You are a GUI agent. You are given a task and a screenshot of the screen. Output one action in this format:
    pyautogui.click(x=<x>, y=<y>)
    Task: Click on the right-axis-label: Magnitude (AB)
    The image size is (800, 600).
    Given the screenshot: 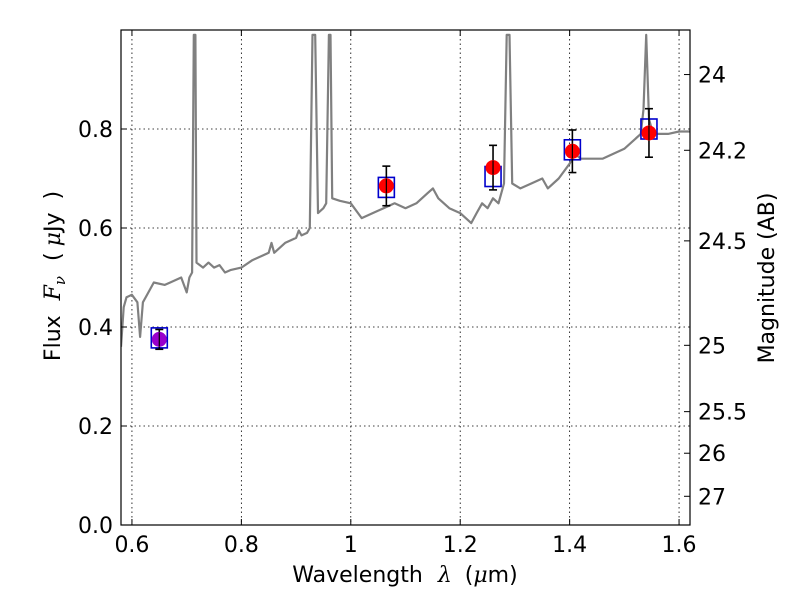 What is the action you would take?
    pyautogui.click(x=767, y=278)
    